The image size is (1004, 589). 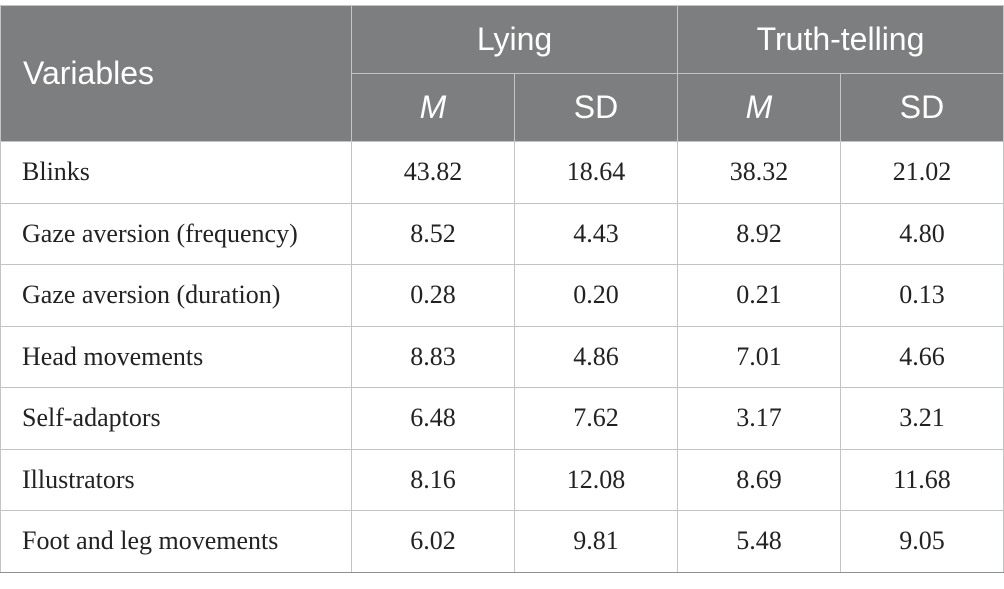 What do you see at coordinates (759, 479) in the screenshot?
I see `truth-mean-cell: 8.69` at bounding box center [759, 479].